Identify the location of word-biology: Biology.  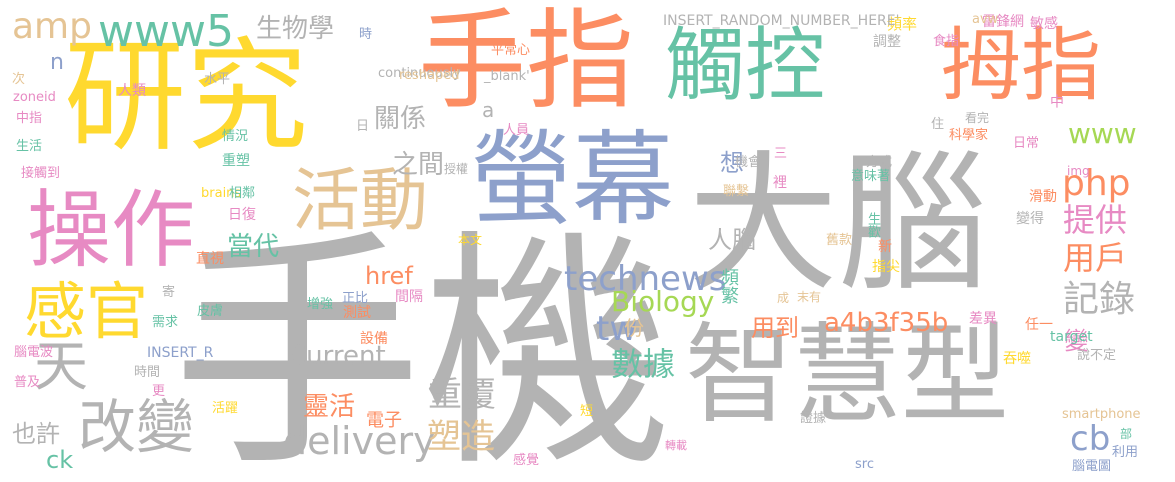
(663, 301).